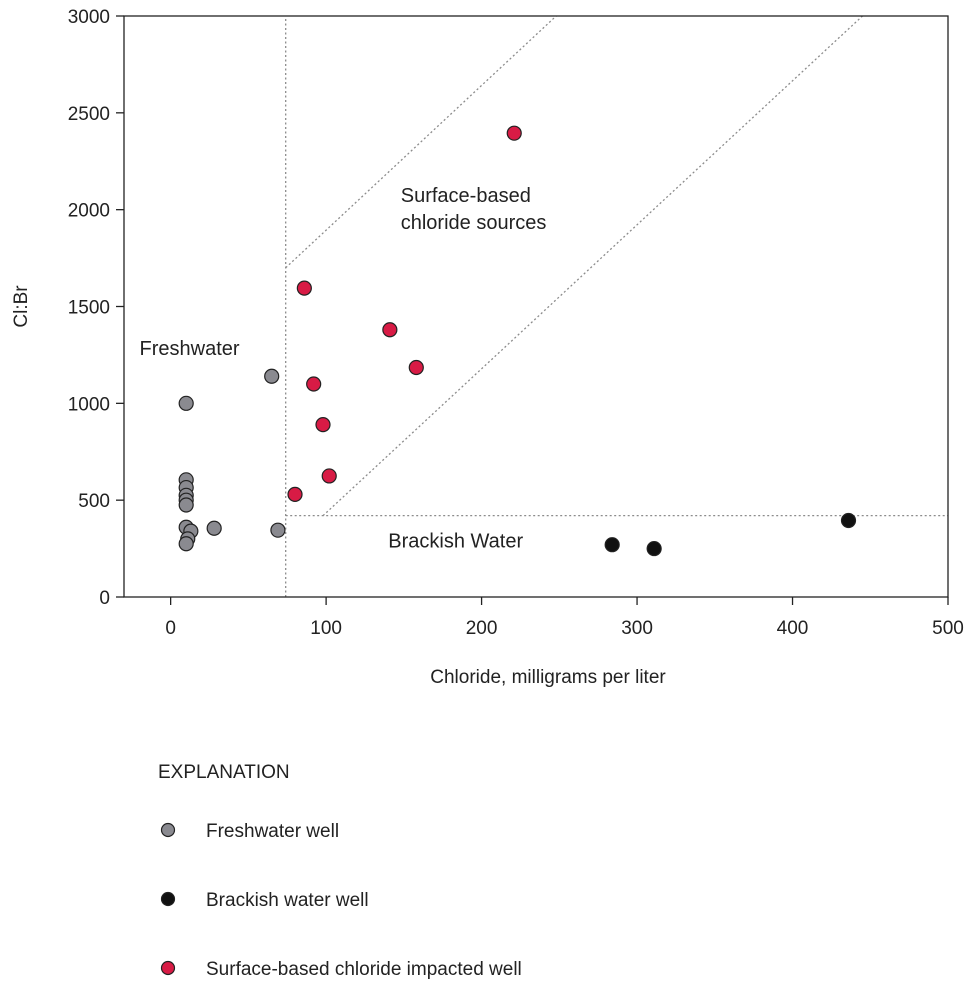 The width and height of the screenshot is (970, 981). I want to click on y-tick-label: 3000, so click(89, 17).